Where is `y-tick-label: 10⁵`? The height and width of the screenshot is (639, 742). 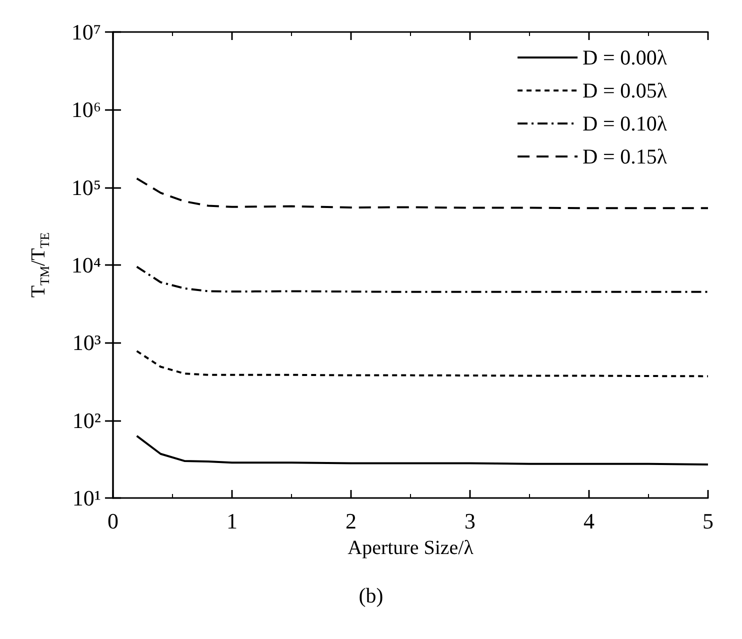
y-tick-label: 10⁵ is located at coordinates (86, 187).